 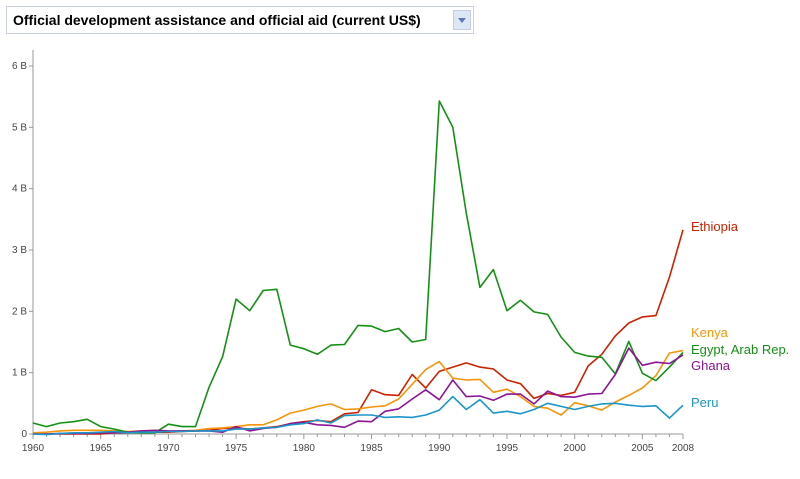 I want to click on series-label: Kenya, so click(x=710, y=332).